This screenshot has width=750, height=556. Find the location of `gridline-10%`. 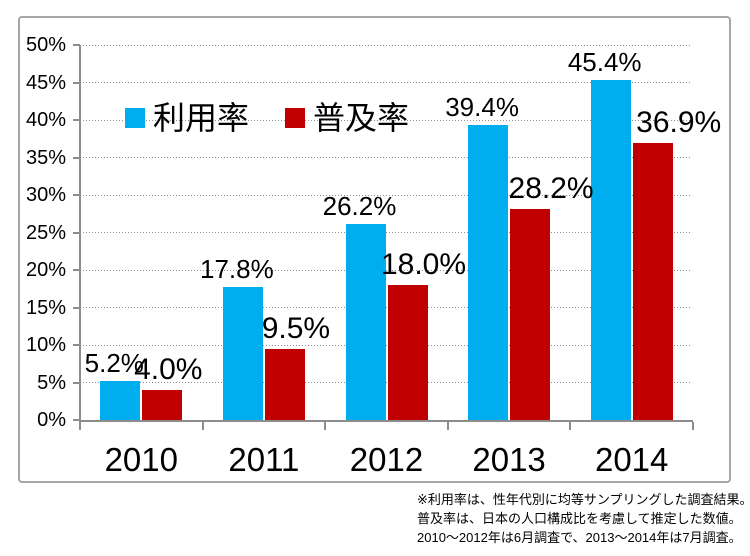

gridline-10% is located at coordinates (386, 345).